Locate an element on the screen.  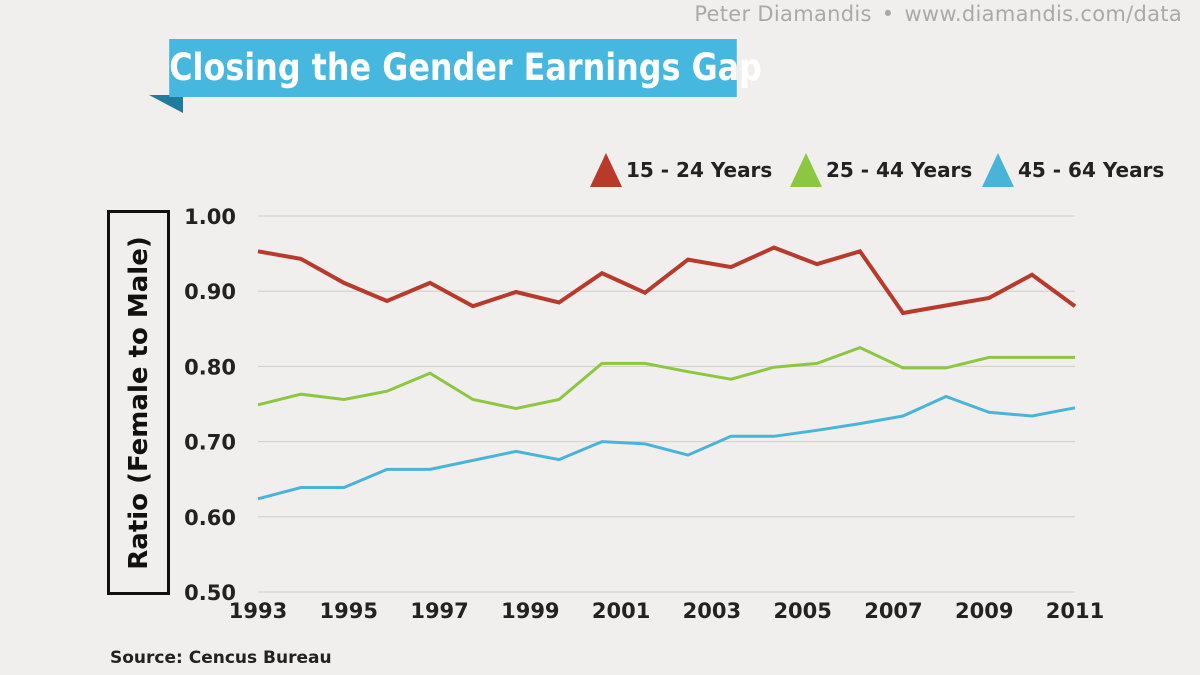
x-tick-label-1995: 1995 is located at coordinates (349, 611).